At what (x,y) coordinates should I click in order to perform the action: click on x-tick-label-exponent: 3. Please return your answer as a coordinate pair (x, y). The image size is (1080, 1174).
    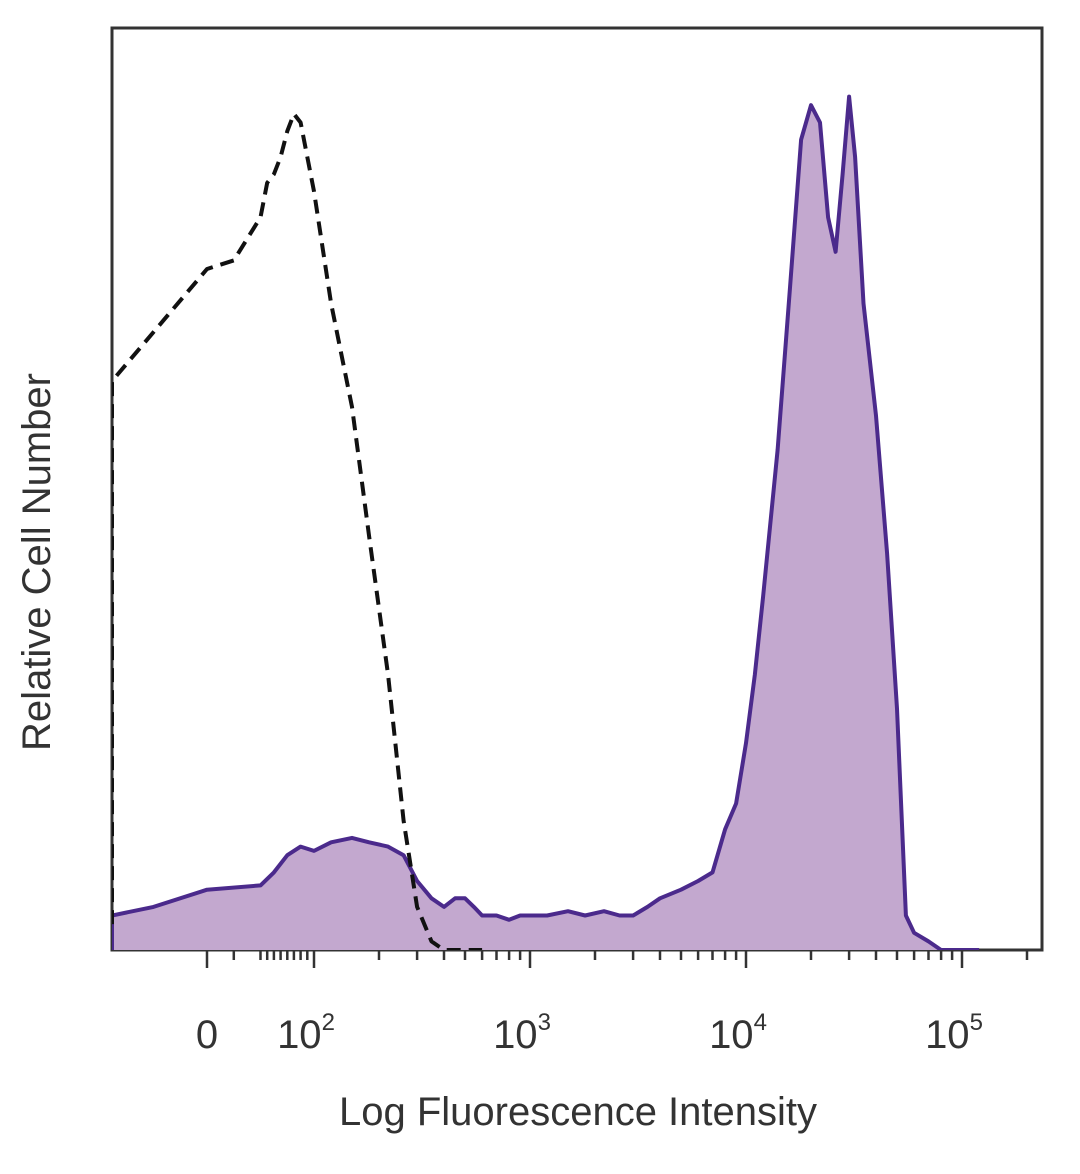
    Looking at the image, I should click on (544, 1022).